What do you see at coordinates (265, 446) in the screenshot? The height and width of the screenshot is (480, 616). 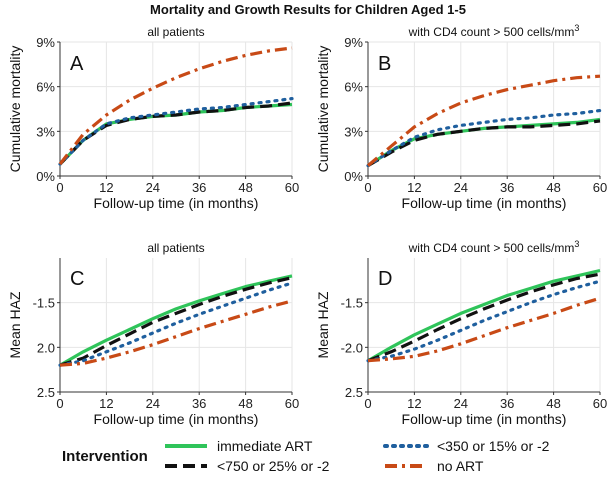 I see `legend-label-immediate_art: immediate ART` at bounding box center [265, 446].